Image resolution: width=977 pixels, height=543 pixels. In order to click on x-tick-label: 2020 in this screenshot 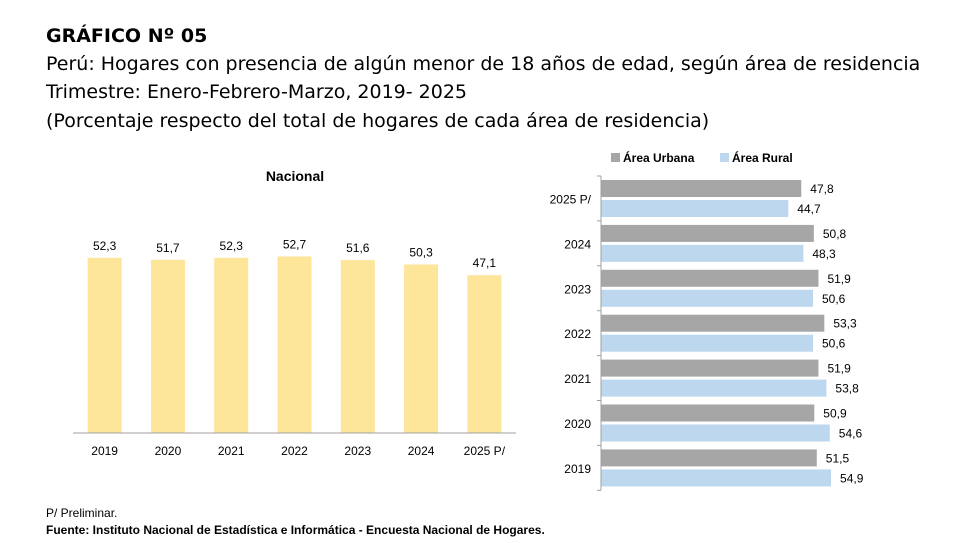, I will do `click(168, 451)`.